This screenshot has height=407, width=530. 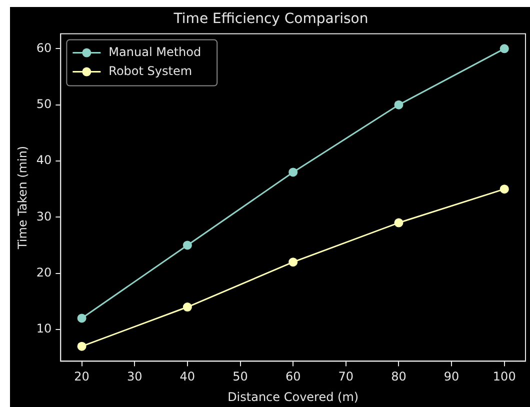 I want to click on legend-label: Robot System, so click(x=150, y=71).